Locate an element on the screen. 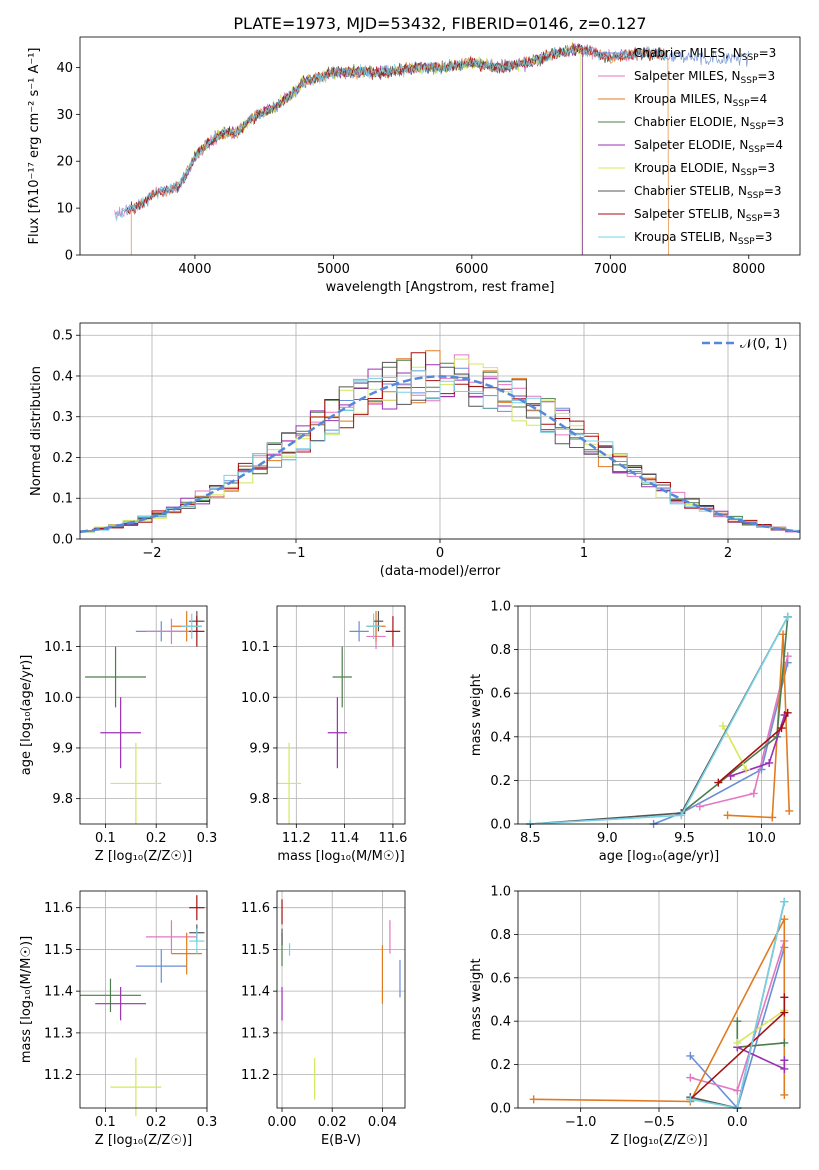  x-tick-label: 10.0 is located at coordinates (761, 838).